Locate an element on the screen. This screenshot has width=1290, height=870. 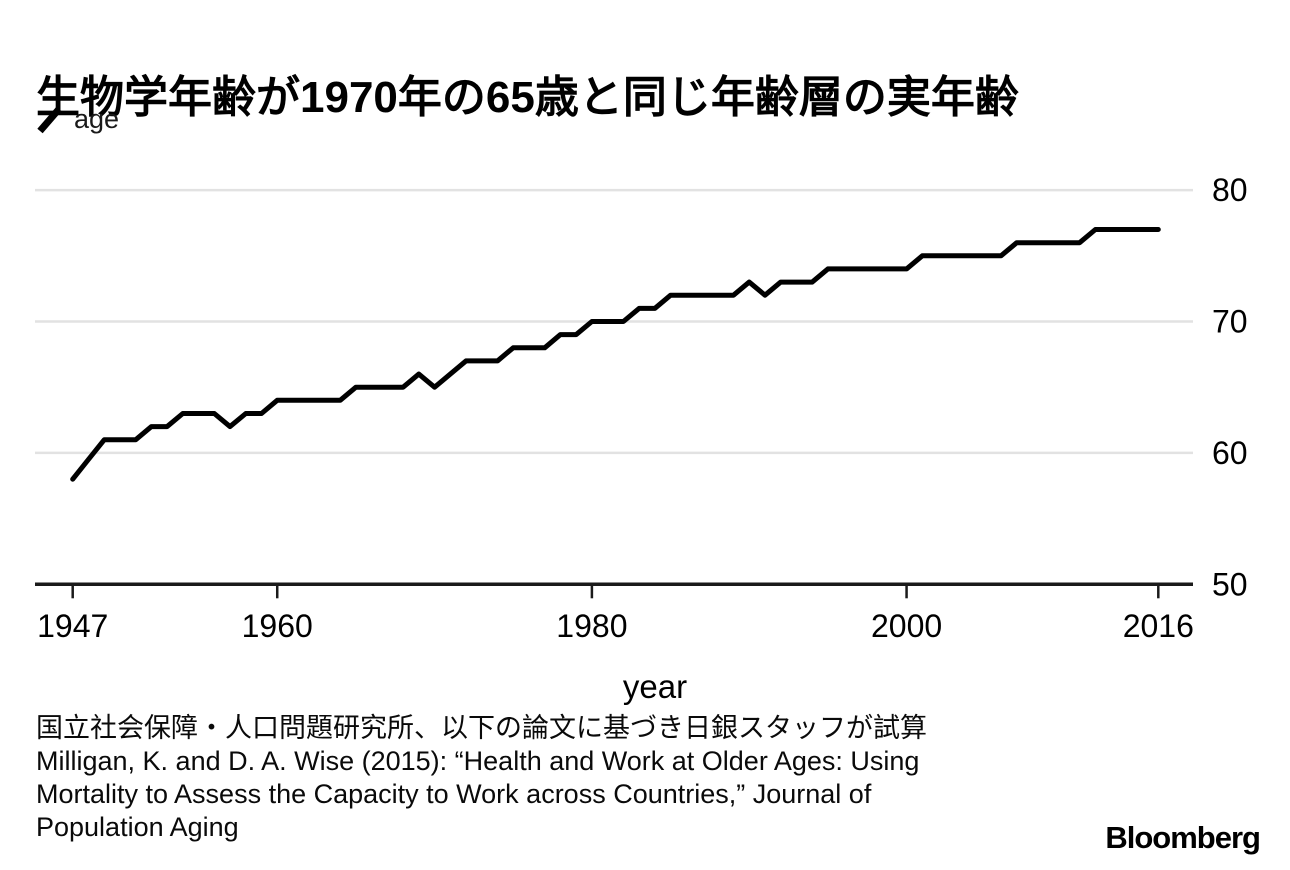
y-axis-tick-label-50: 50 is located at coordinates (1230, 584).